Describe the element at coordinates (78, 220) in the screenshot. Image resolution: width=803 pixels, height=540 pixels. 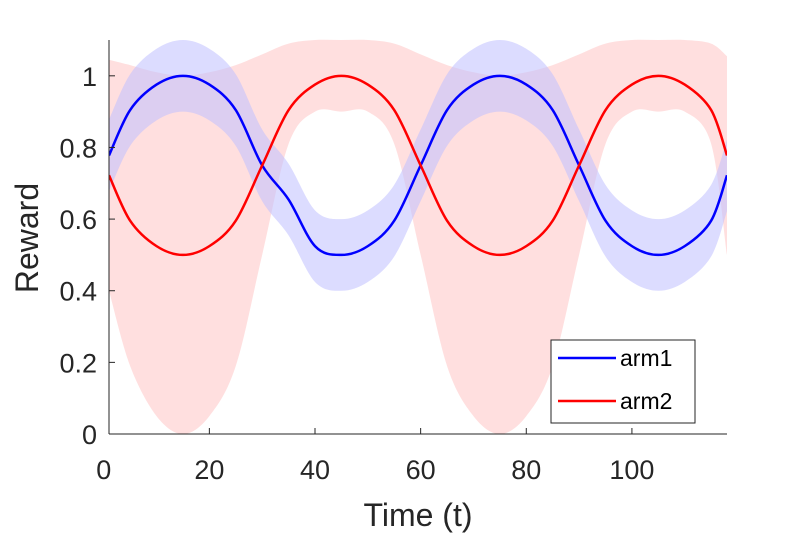
I see `y-tick-label: 0.6` at that location.